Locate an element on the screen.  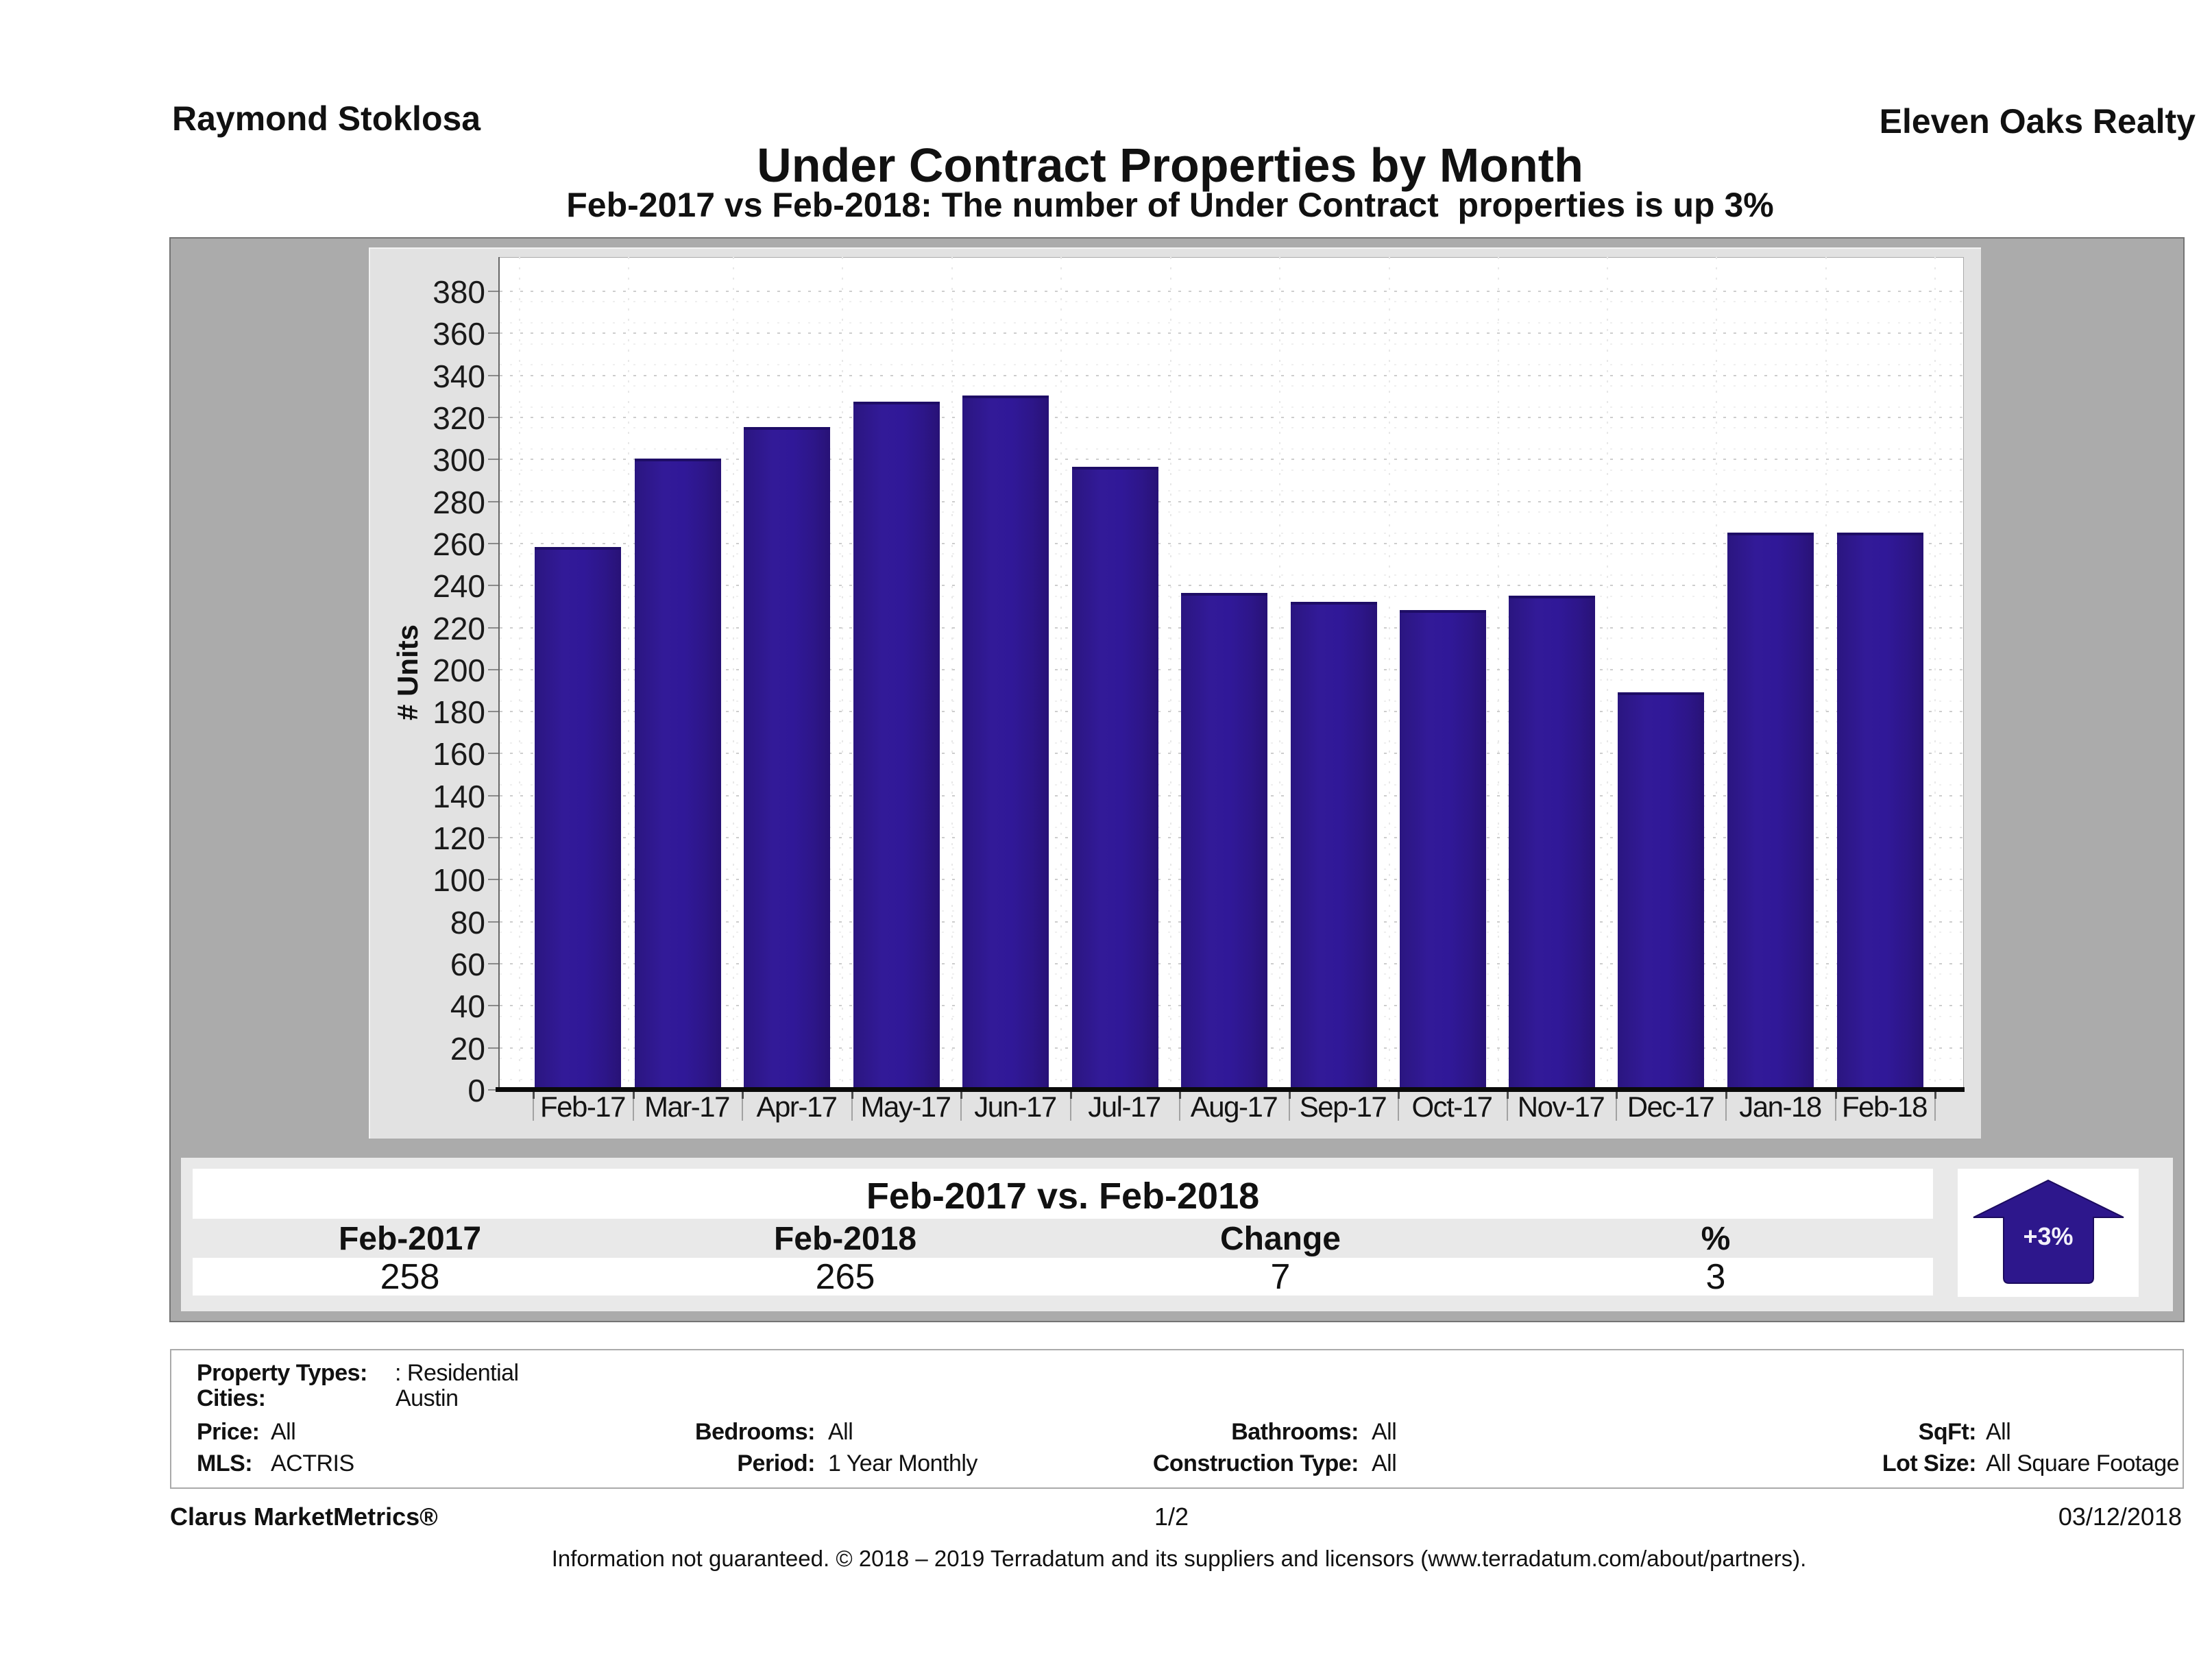
svg-text: +3% is located at coordinates (2048, 1236).